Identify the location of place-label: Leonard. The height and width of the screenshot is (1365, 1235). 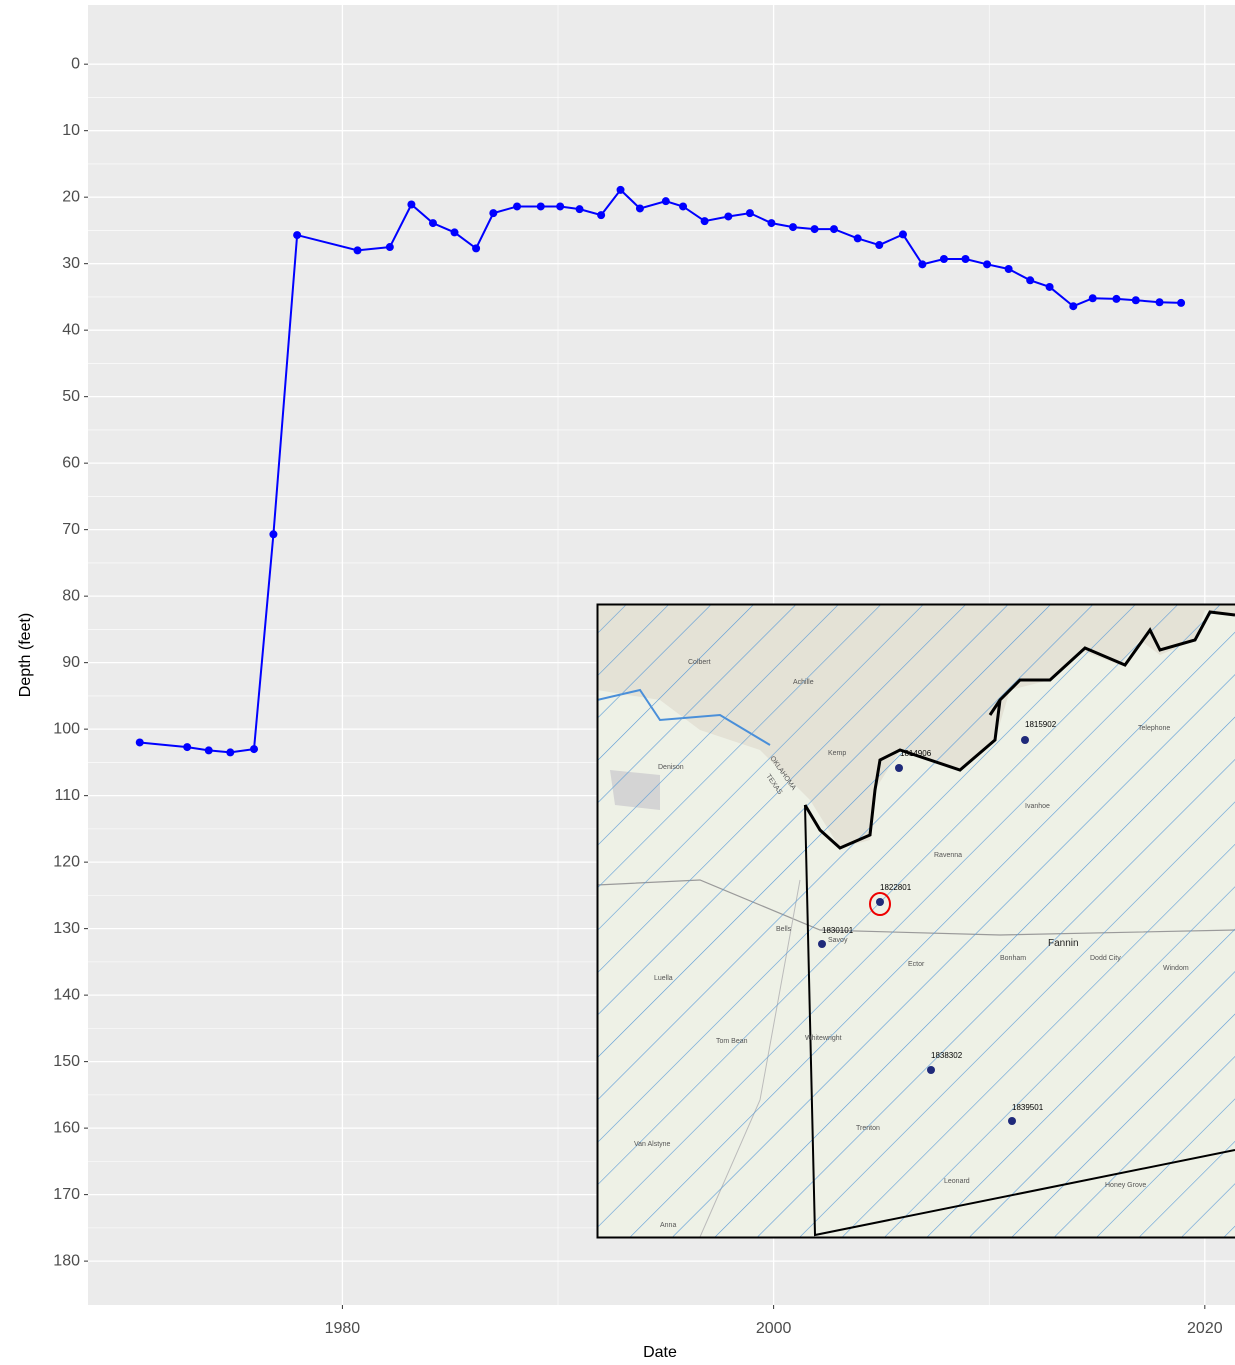
(957, 1181).